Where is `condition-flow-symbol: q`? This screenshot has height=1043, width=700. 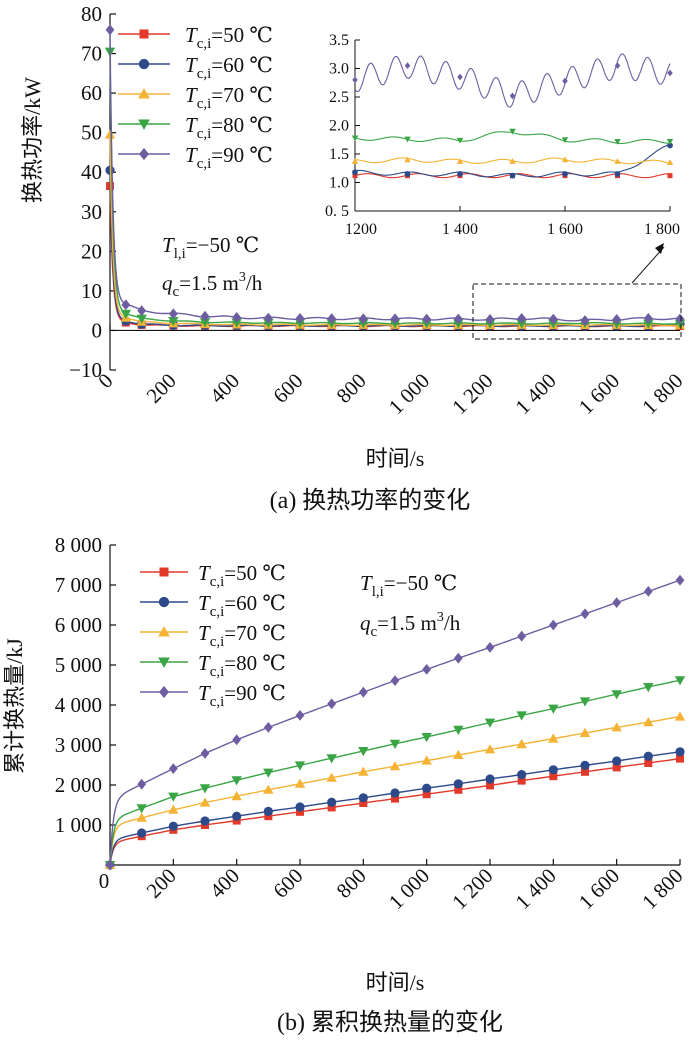 condition-flow-symbol: q is located at coordinates (167, 283).